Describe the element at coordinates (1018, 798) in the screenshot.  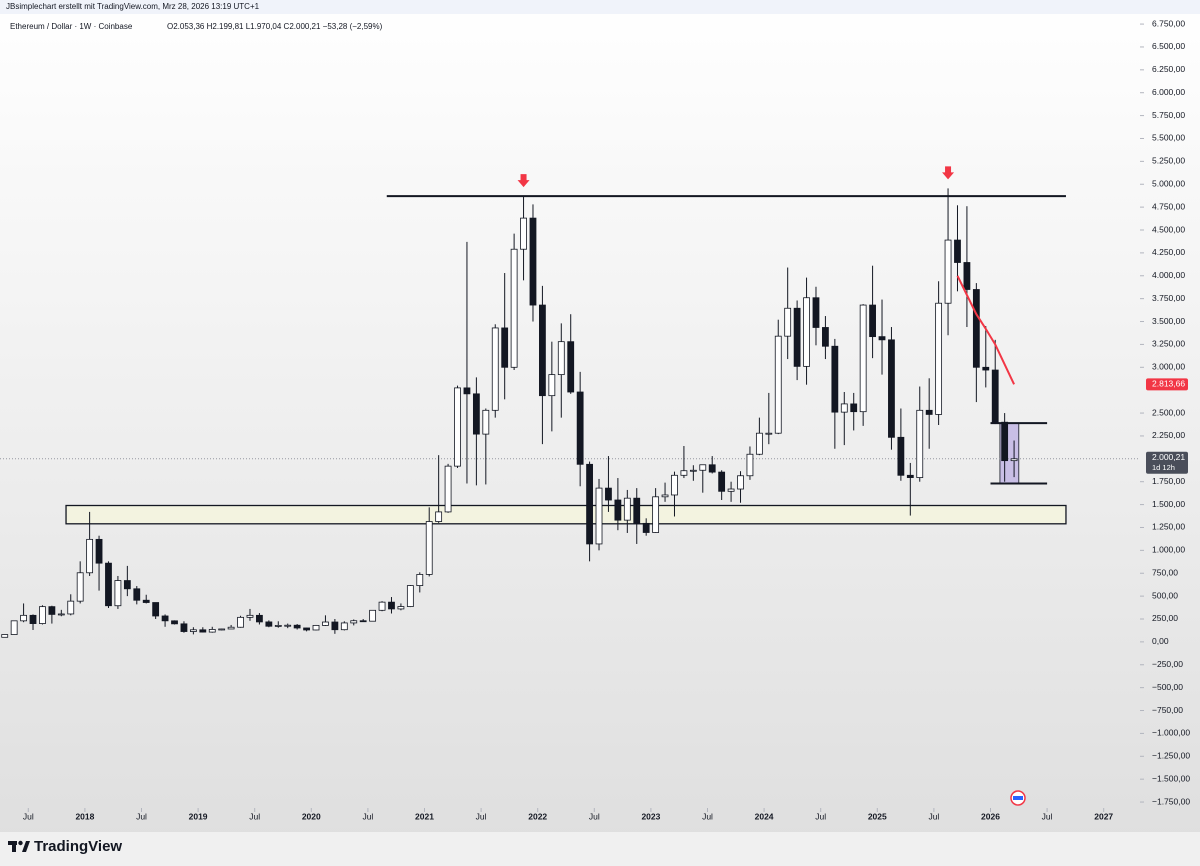
I see `event-icon` at that location.